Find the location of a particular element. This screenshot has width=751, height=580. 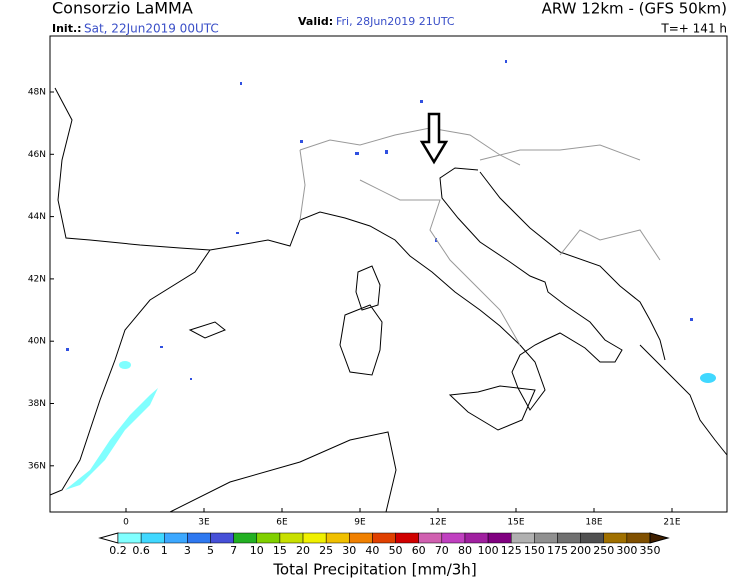

lat-label: 48N is located at coordinates (37, 93).